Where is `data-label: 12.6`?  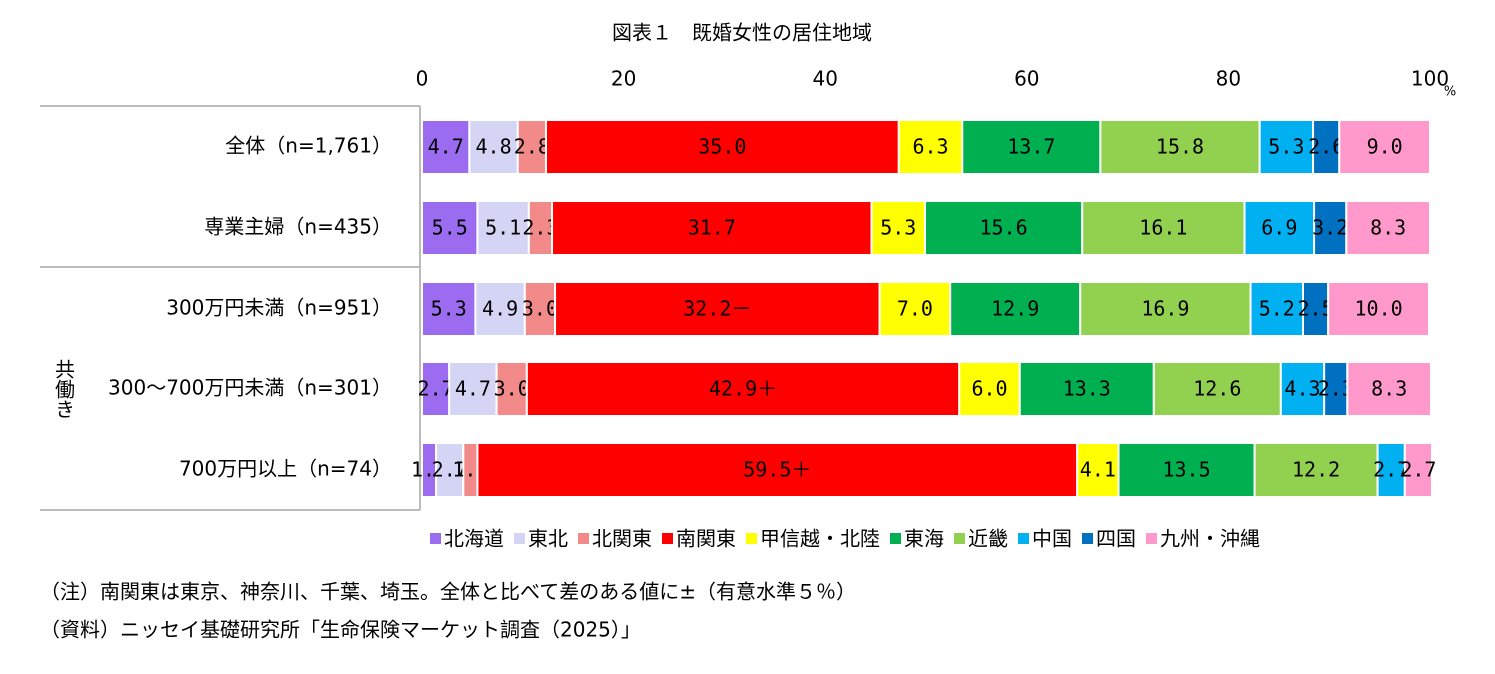 data-label: 12.6 is located at coordinates (1217, 389).